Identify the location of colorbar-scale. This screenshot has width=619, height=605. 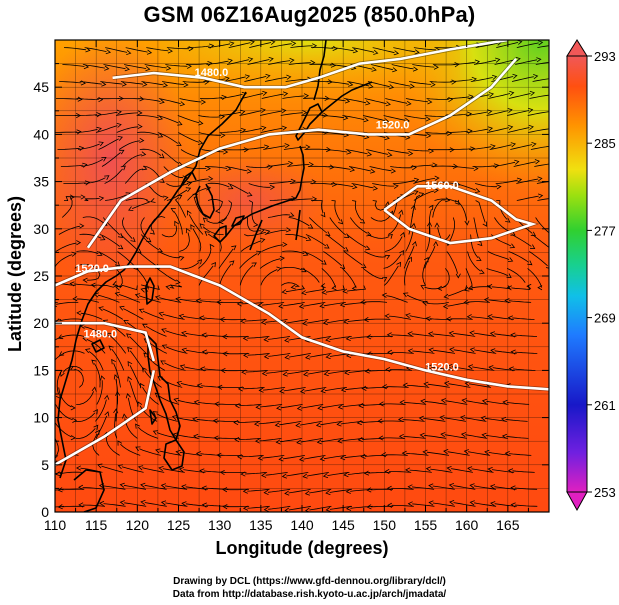
(577, 274).